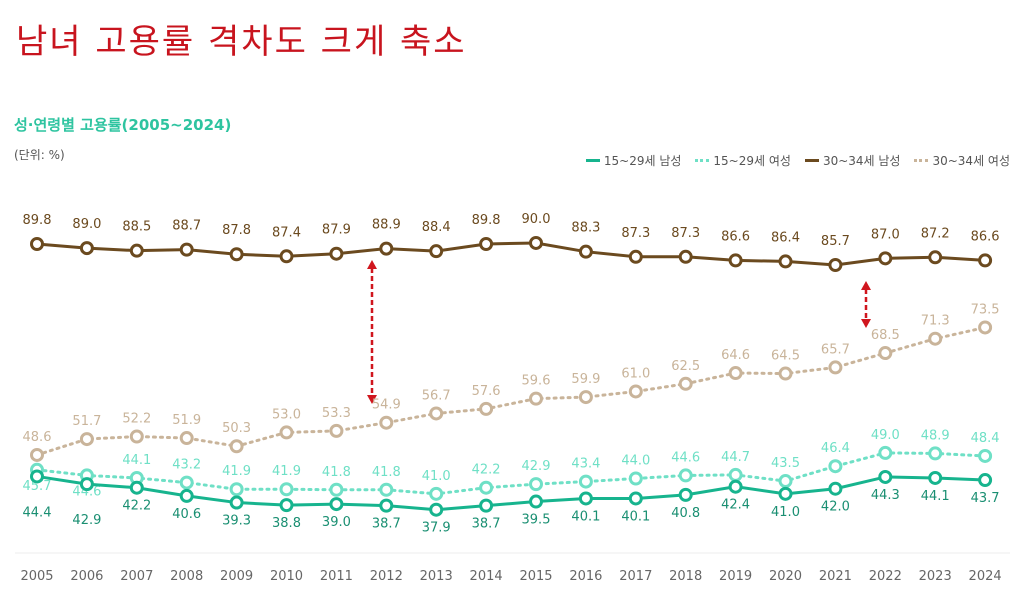 This screenshot has width=1032, height=591. What do you see at coordinates (186, 514) in the screenshot?
I see `data-label: 40.6` at bounding box center [186, 514].